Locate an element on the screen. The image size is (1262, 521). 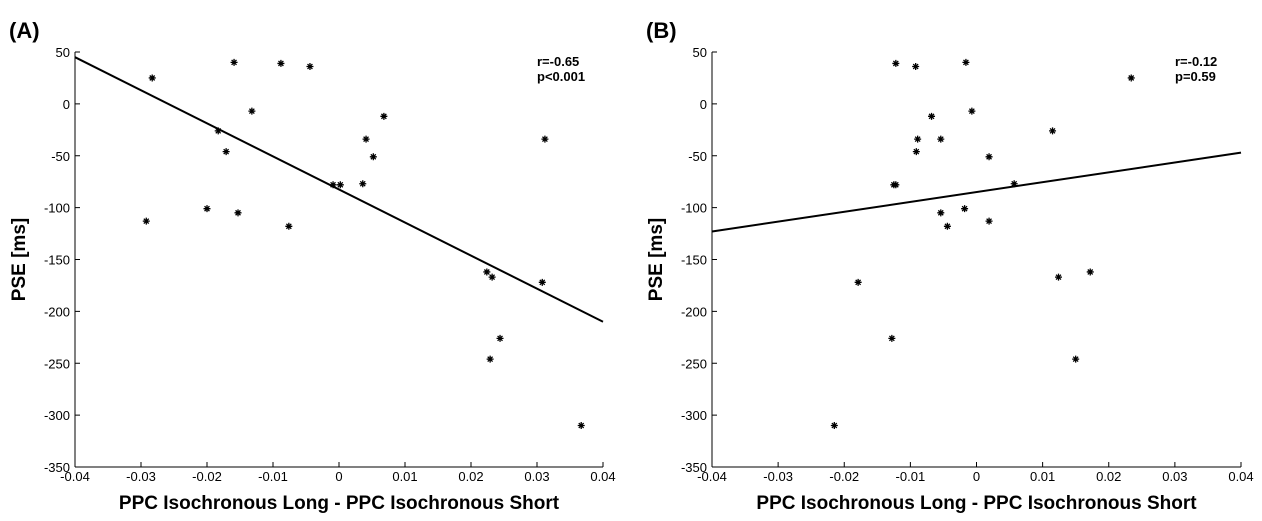
annotation: r=-0.65 is located at coordinates (558, 61).